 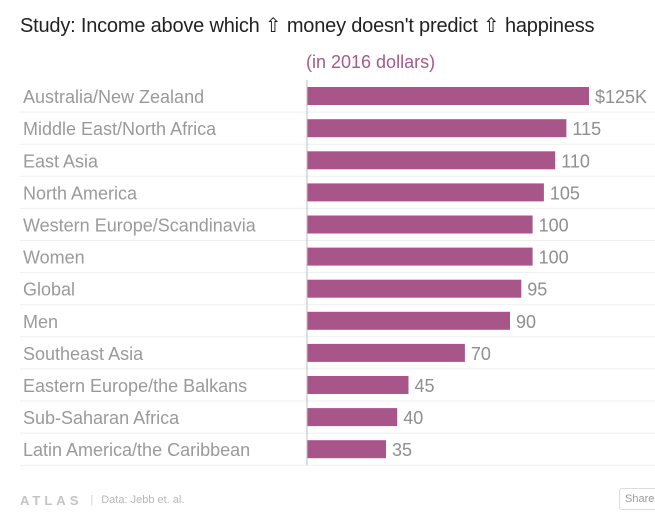 I want to click on share-button: Share, so click(x=637, y=499).